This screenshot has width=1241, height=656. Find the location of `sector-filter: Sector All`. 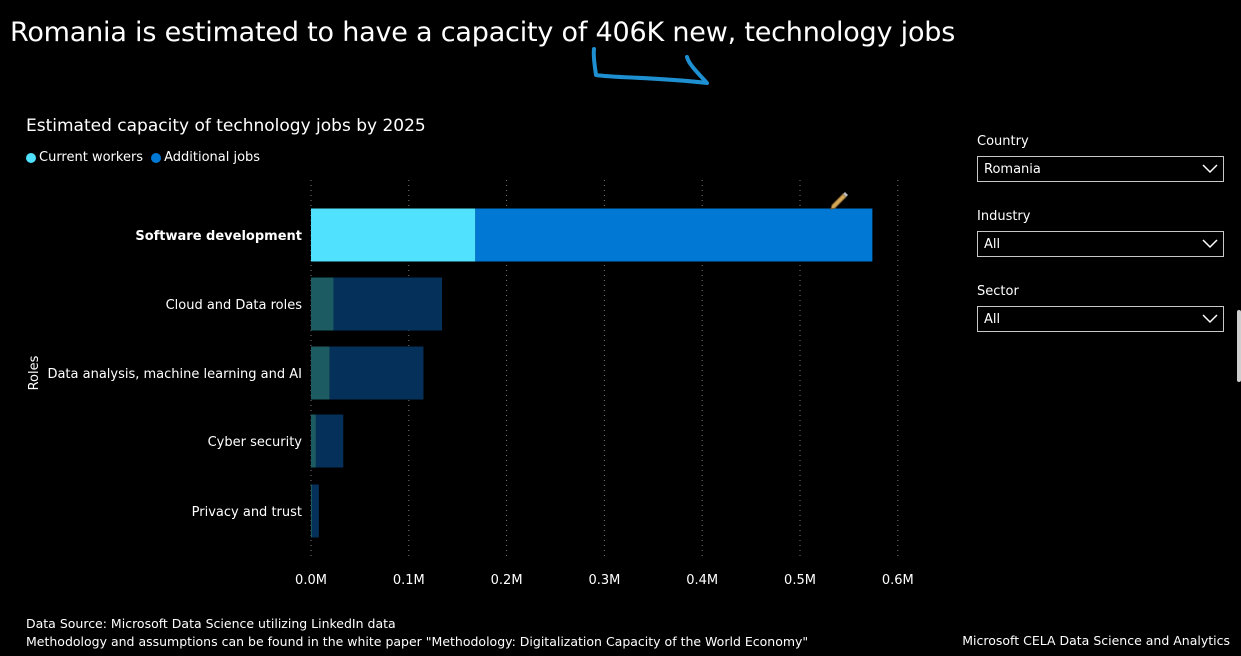

sector-filter: Sector All is located at coordinates (1100, 308).